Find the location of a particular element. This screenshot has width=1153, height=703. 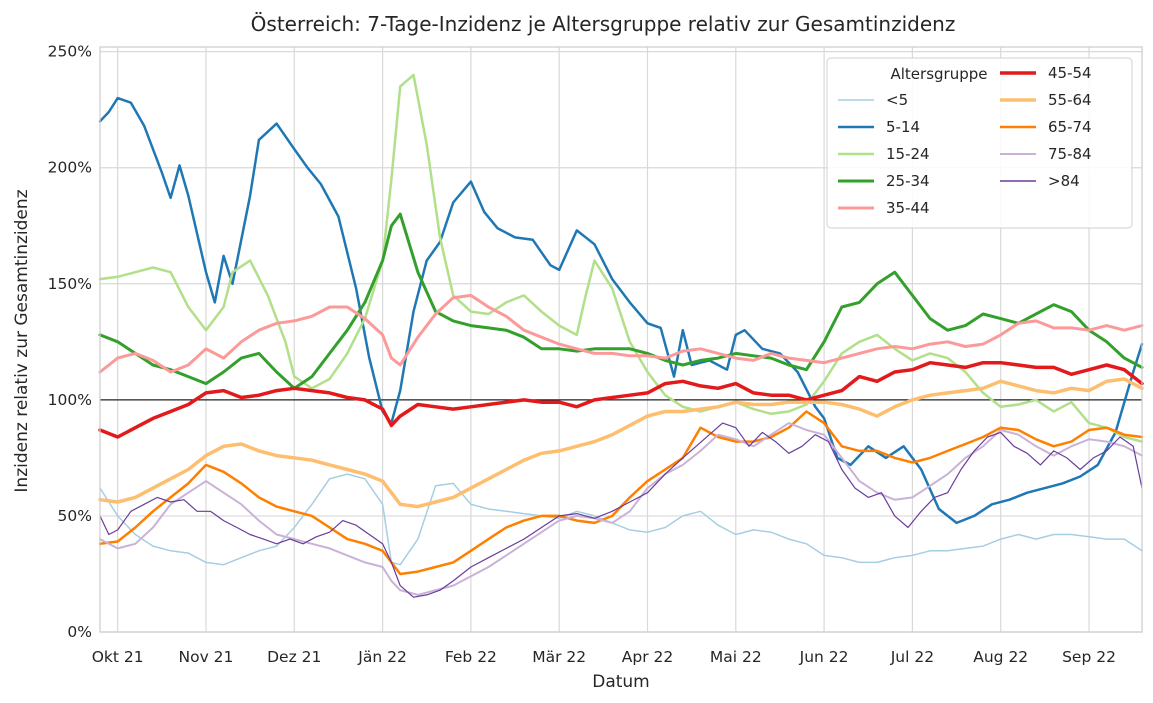

x-tick-label: Mär 22 is located at coordinates (559, 657).